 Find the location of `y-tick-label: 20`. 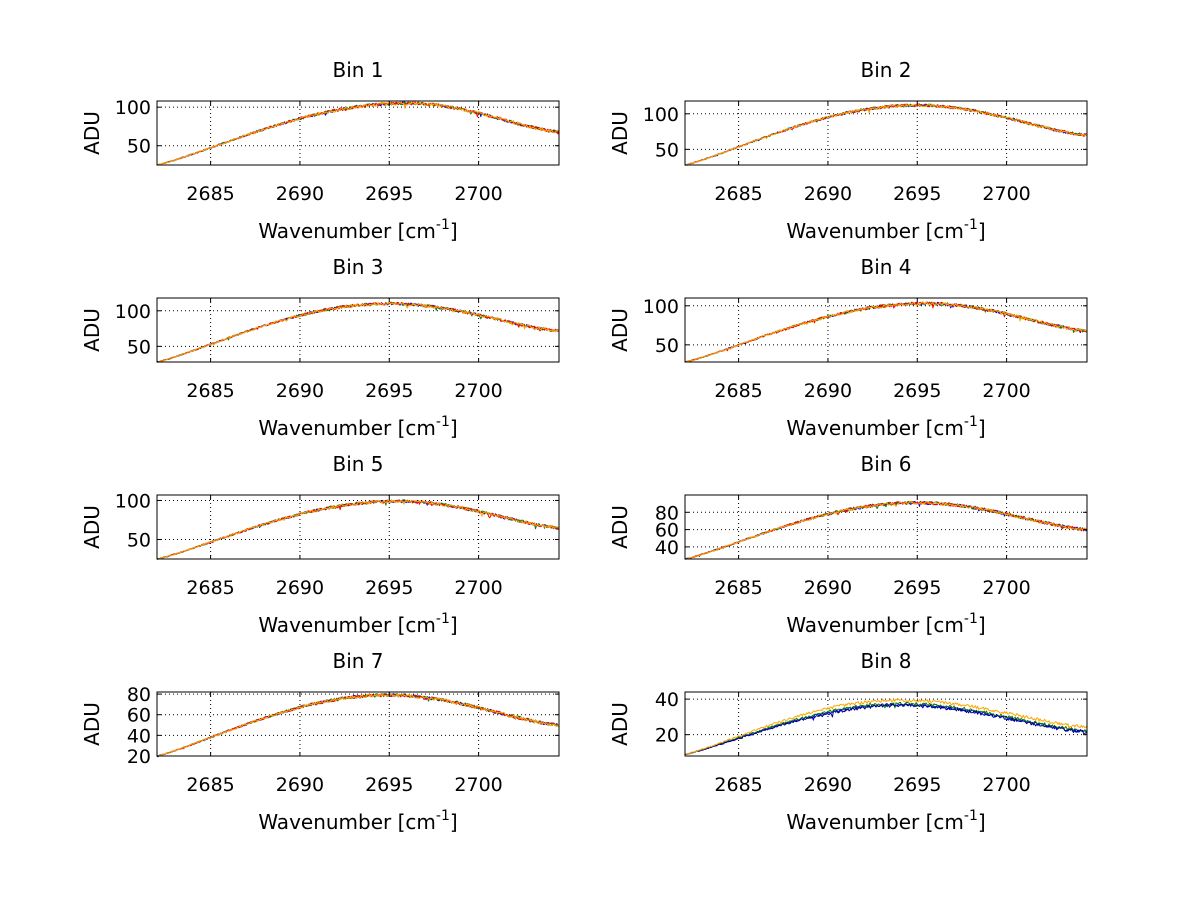

y-tick-label: 20 is located at coordinates (139, 757).